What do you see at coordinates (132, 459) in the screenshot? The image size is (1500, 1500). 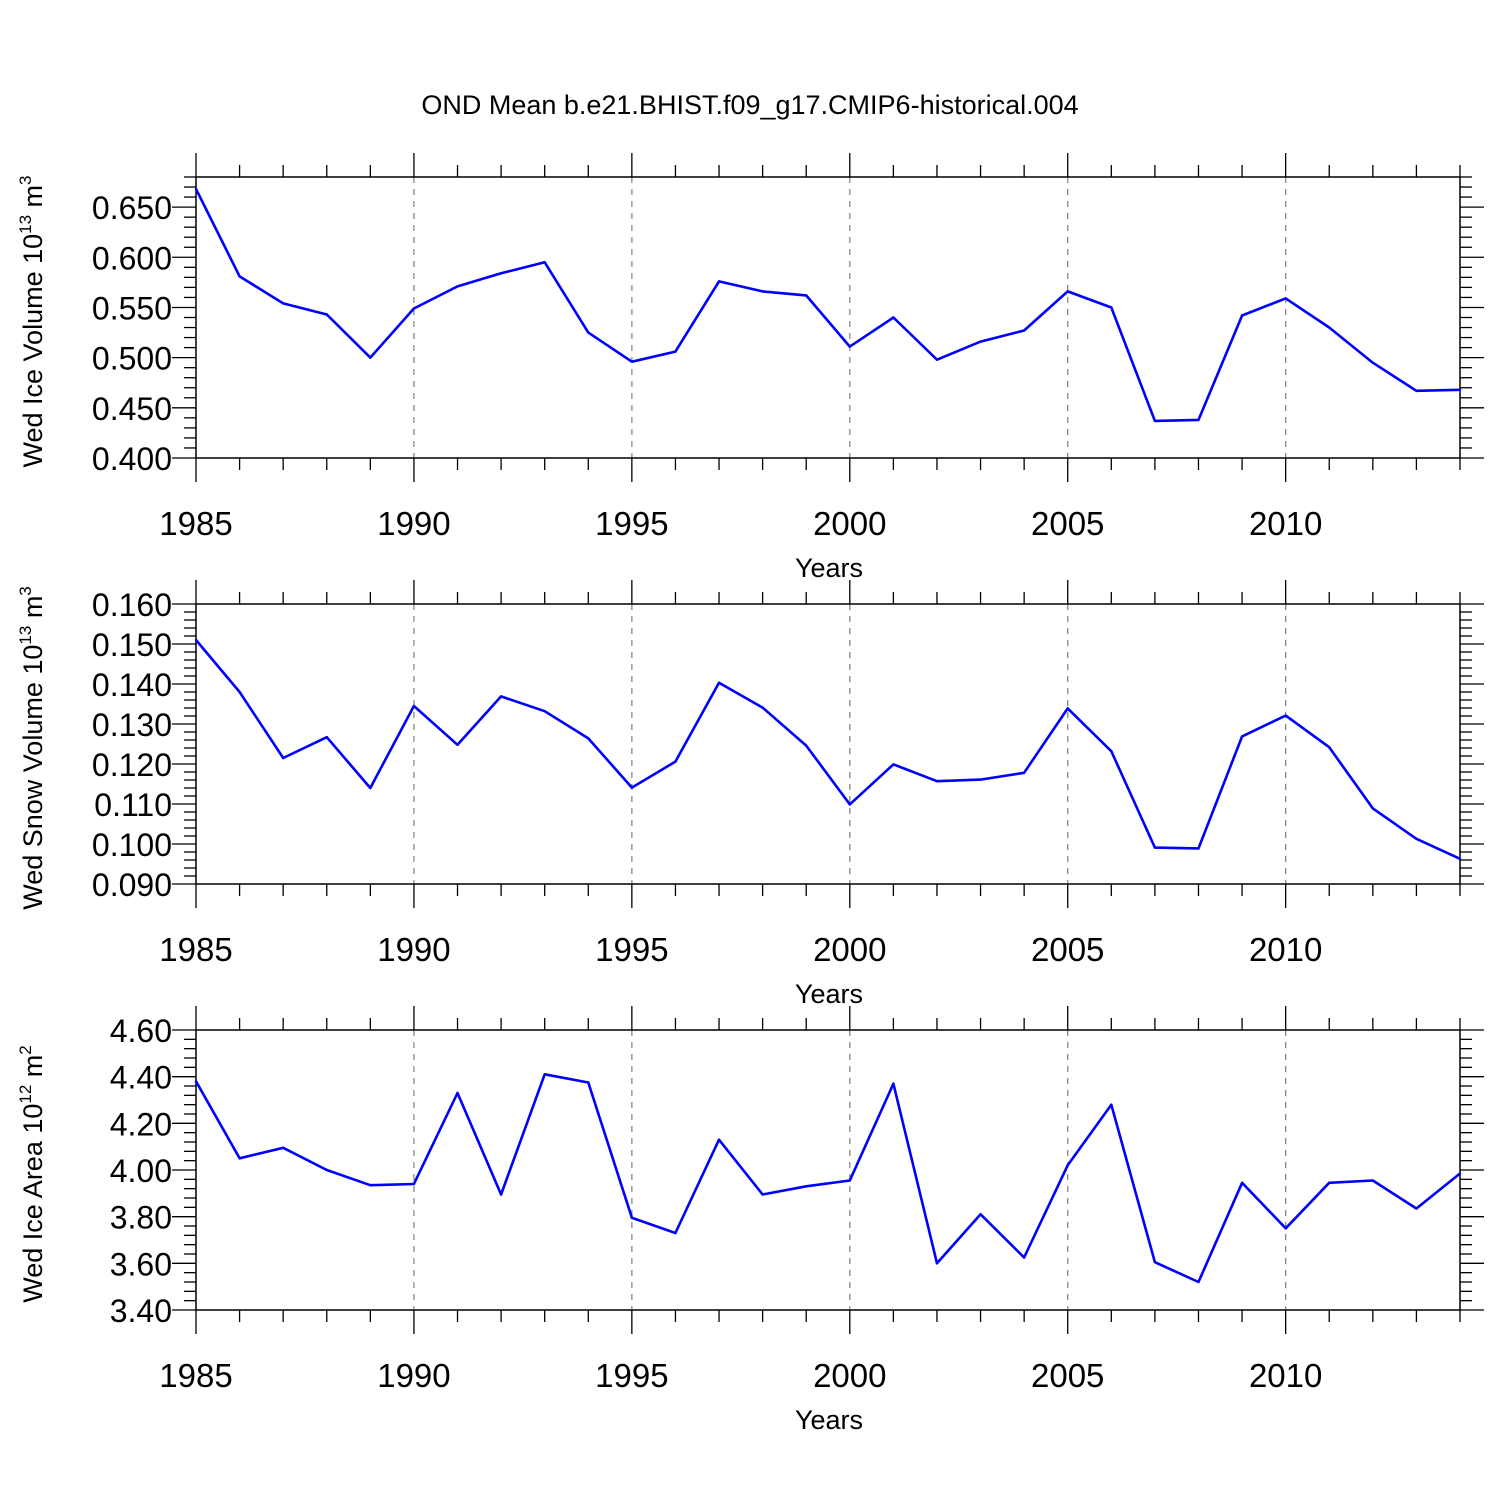 I see `y-tick-label: 0.400` at bounding box center [132, 459].